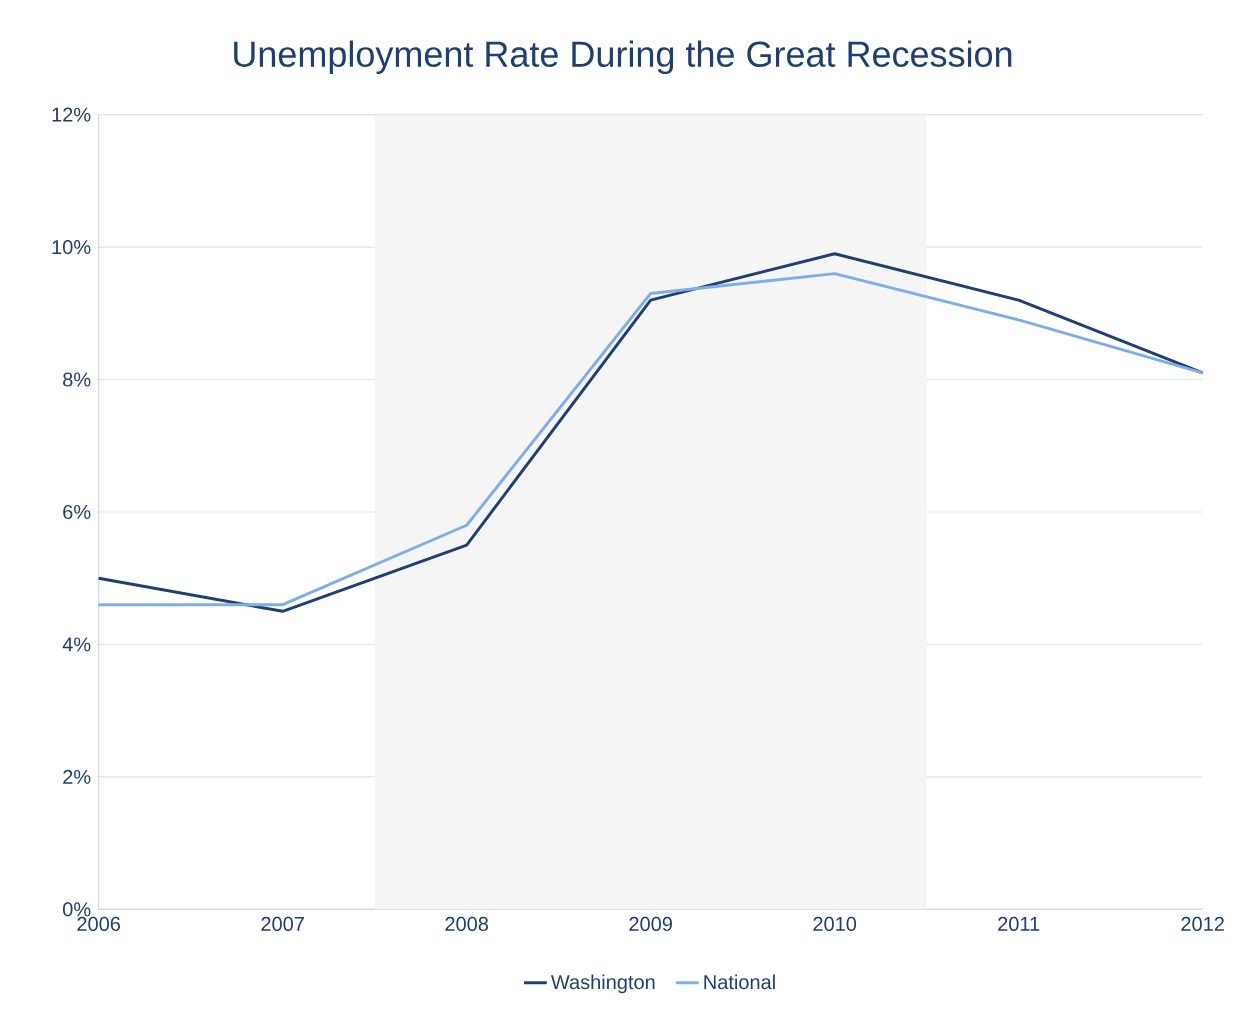 The image size is (1245, 1020). What do you see at coordinates (77, 776) in the screenshot?
I see `y-tick-label: 2%` at bounding box center [77, 776].